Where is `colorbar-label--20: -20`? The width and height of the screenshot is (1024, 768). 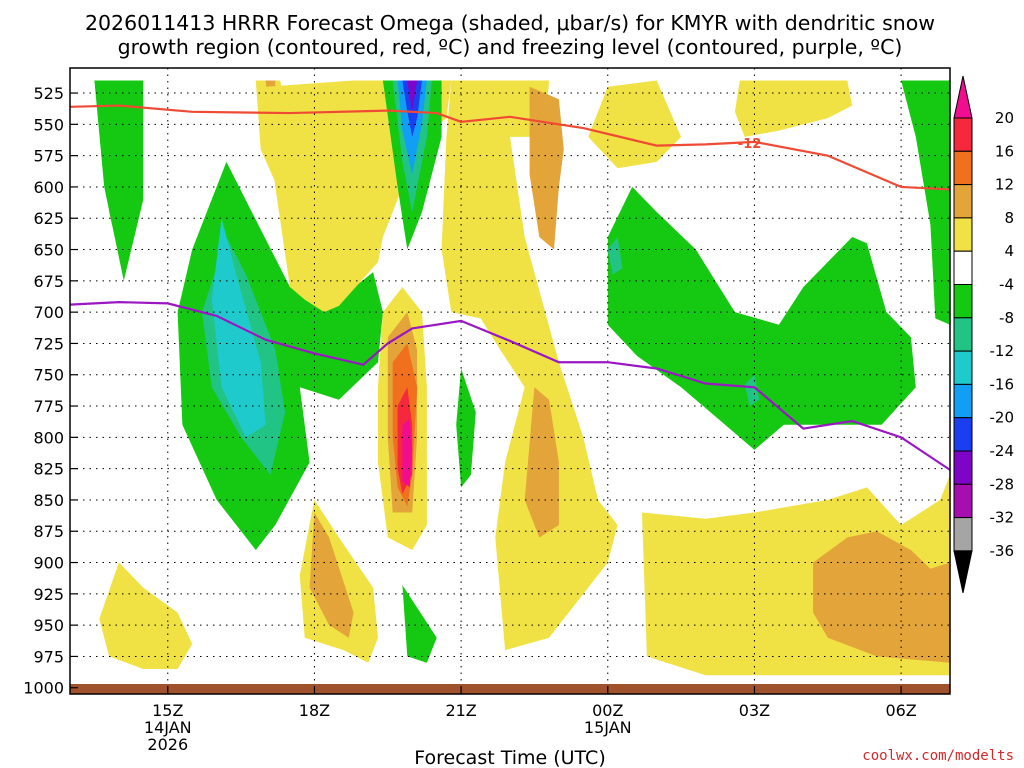 colorbar-label--20: -20 is located at coordinates (1002, 418).